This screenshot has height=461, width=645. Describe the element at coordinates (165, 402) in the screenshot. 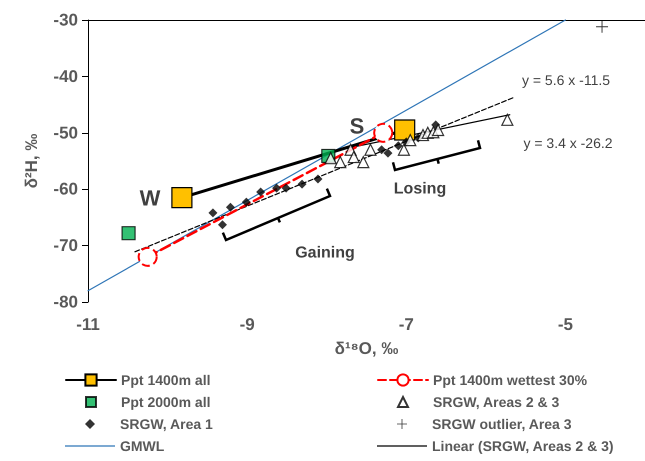

I see `legend-label: Ppt 2000m all` at that location.